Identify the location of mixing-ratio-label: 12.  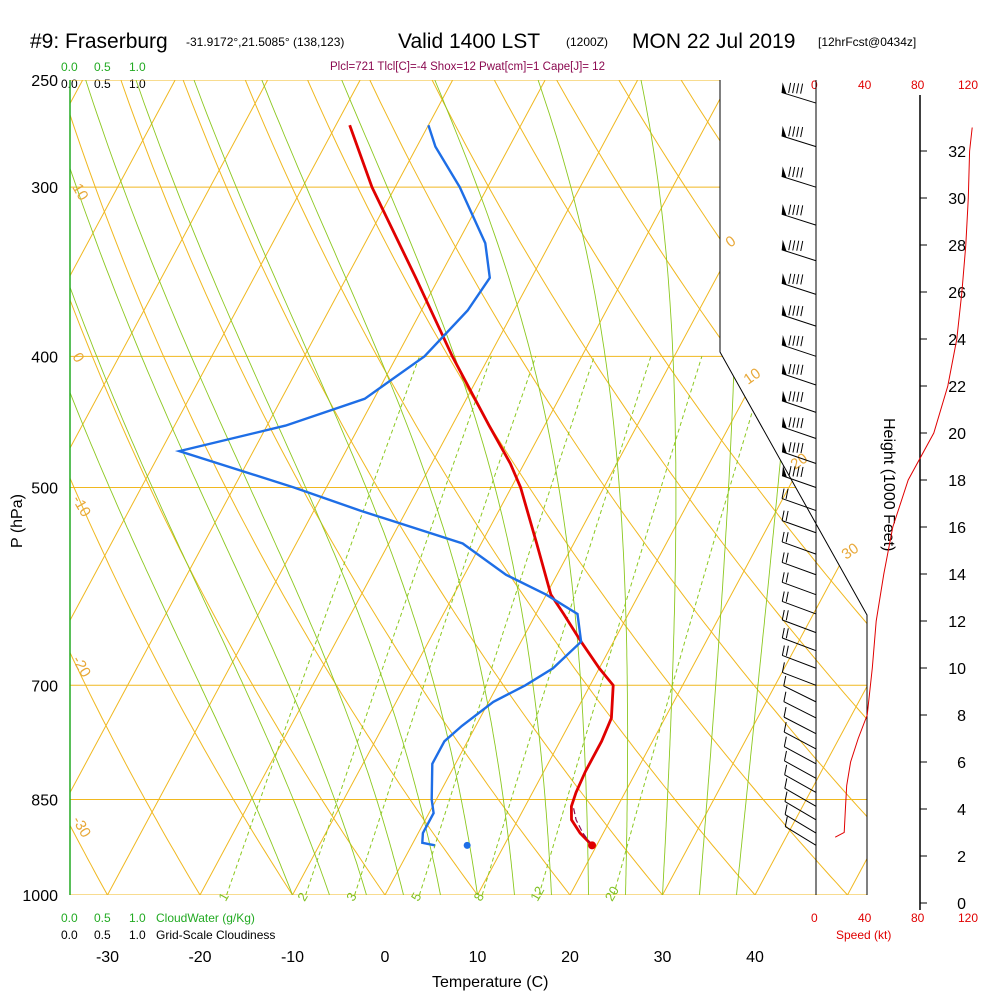
(537, 894).